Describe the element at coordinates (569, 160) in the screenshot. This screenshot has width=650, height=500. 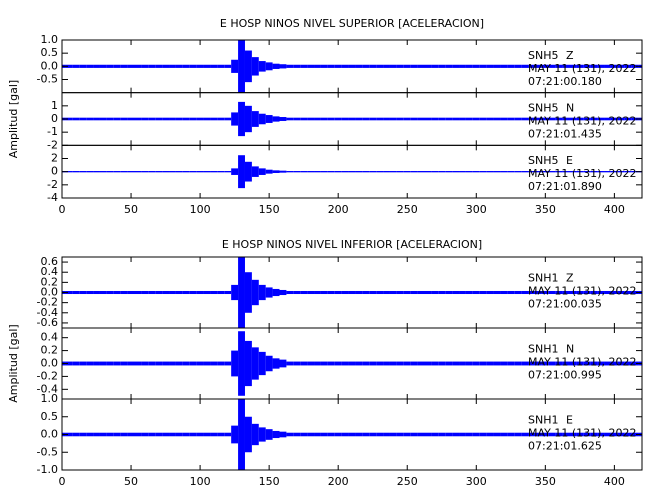
I see `component: E` at that location.